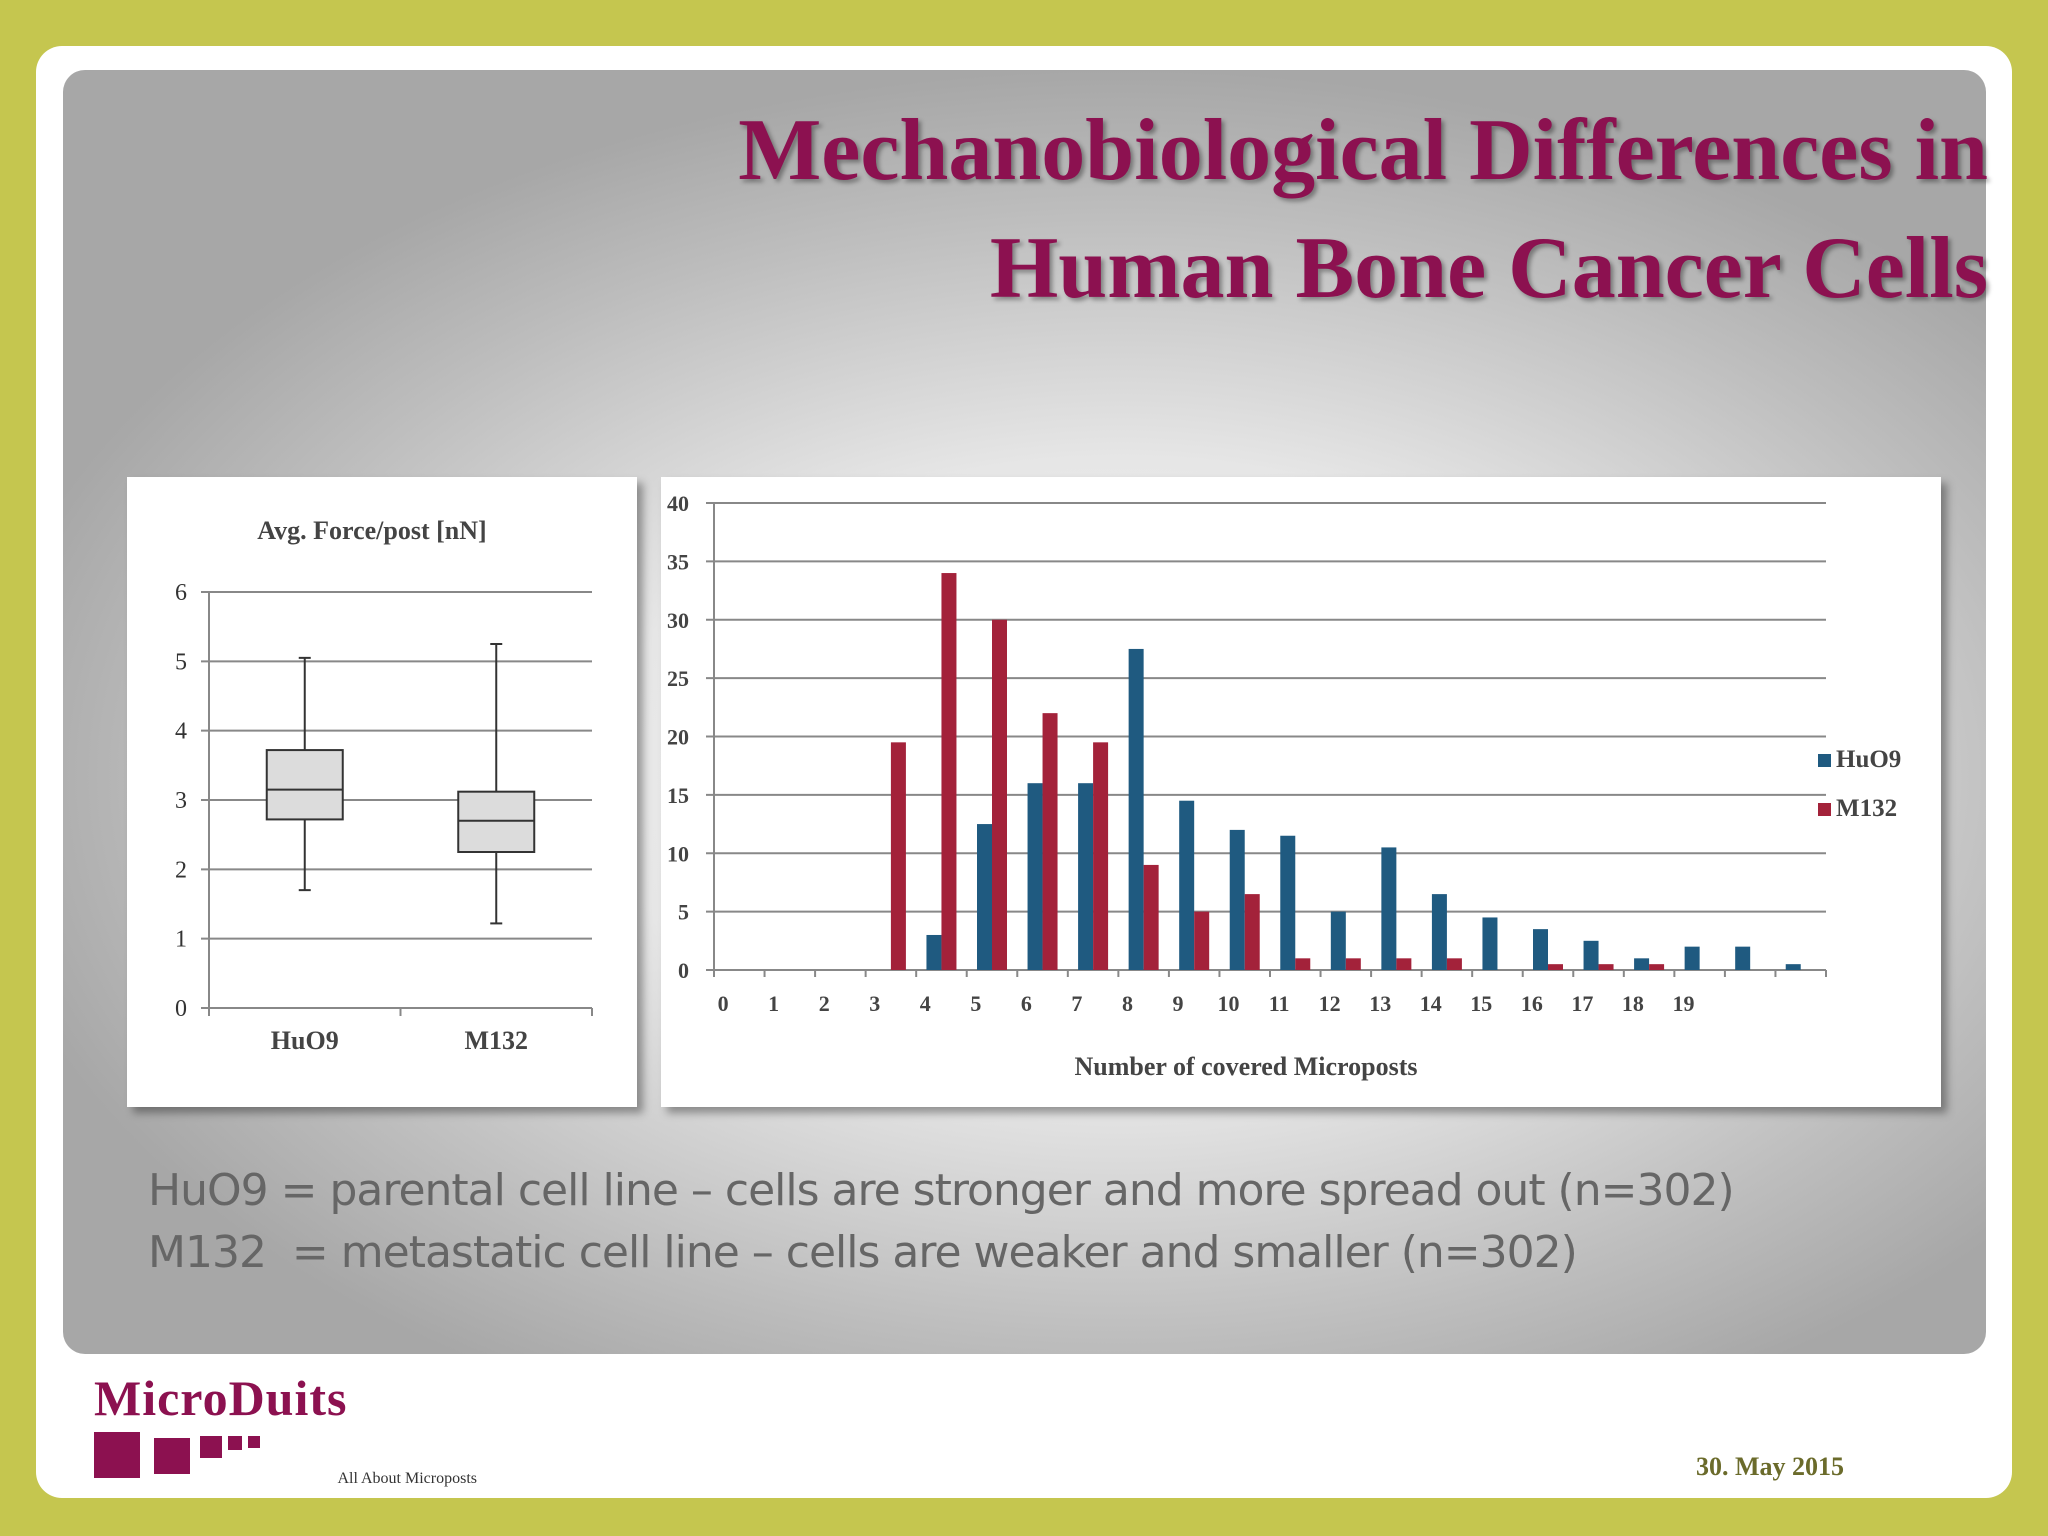  I want to click on logo-tagline: All About Microposts, so click(407, 1478).